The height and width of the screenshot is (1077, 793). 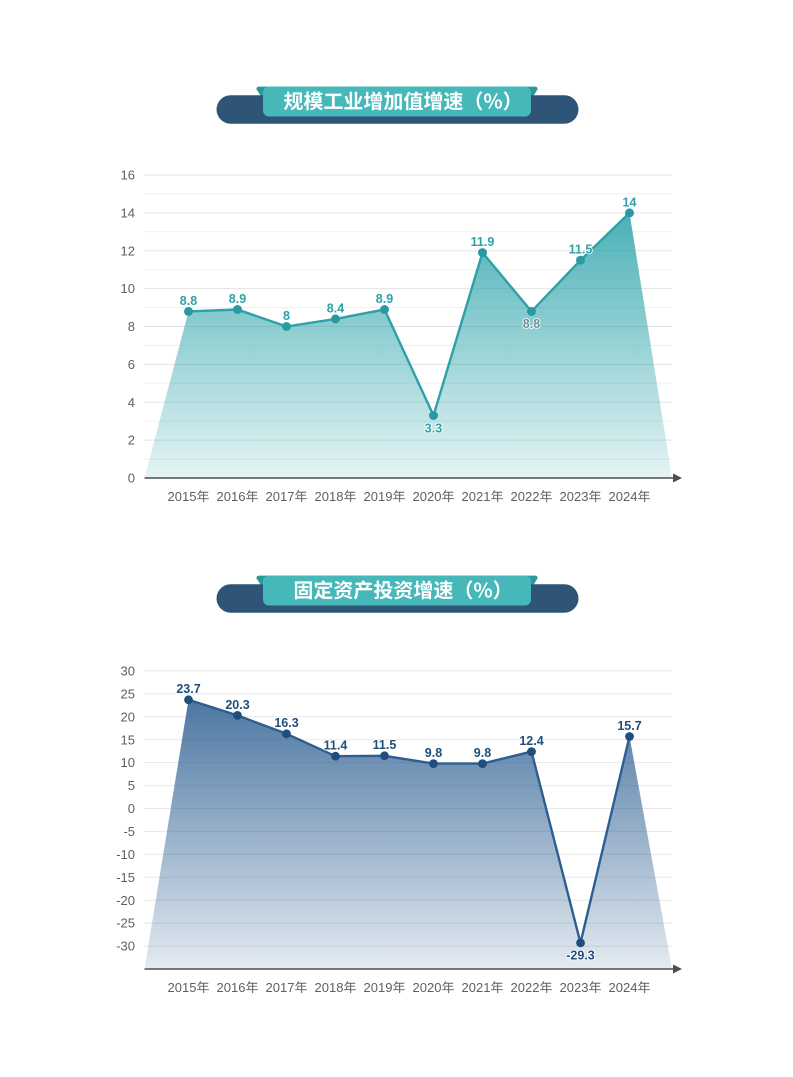 I want to click on svg-text: 15, so click(x=128, y=739).